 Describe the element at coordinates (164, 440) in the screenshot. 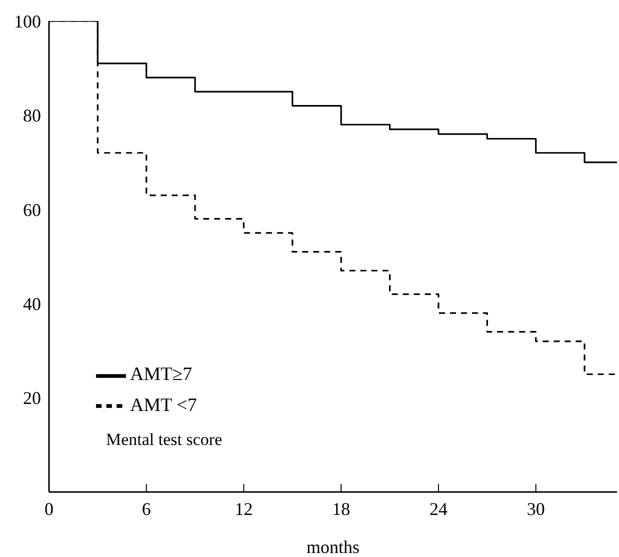

I see `legend-title: Mental test score` at that location.